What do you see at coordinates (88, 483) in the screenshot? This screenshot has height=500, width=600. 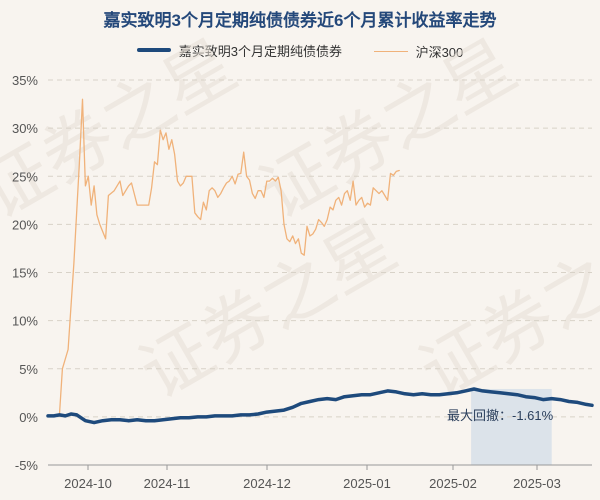 I see `x-tick-label-0: 2024-10` at bounding box center [88, 483].